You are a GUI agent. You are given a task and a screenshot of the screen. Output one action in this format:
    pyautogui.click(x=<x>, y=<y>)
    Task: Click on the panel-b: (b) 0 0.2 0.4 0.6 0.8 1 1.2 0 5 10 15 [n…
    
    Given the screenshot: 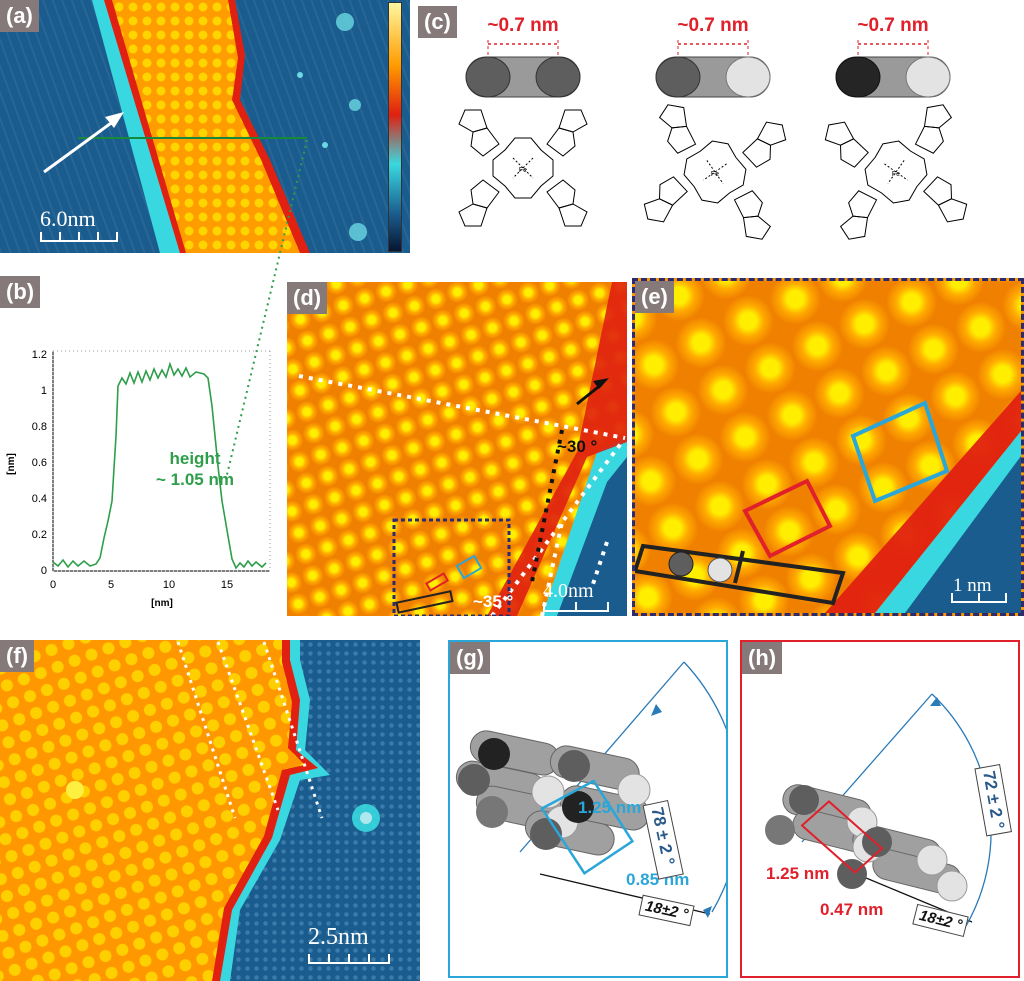 What is the action you would take?
    pyautogui.click(x=145, y=446)
    